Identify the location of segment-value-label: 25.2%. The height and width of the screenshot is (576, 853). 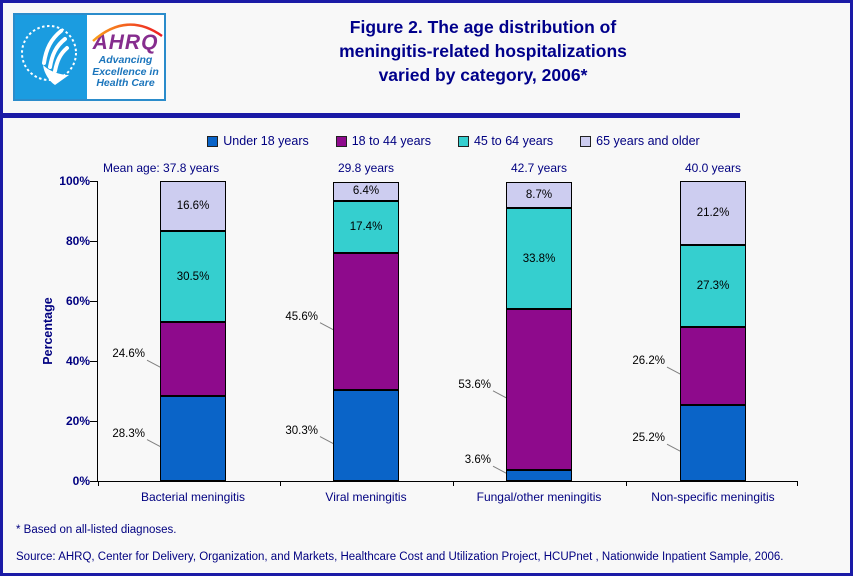
(648, 438).